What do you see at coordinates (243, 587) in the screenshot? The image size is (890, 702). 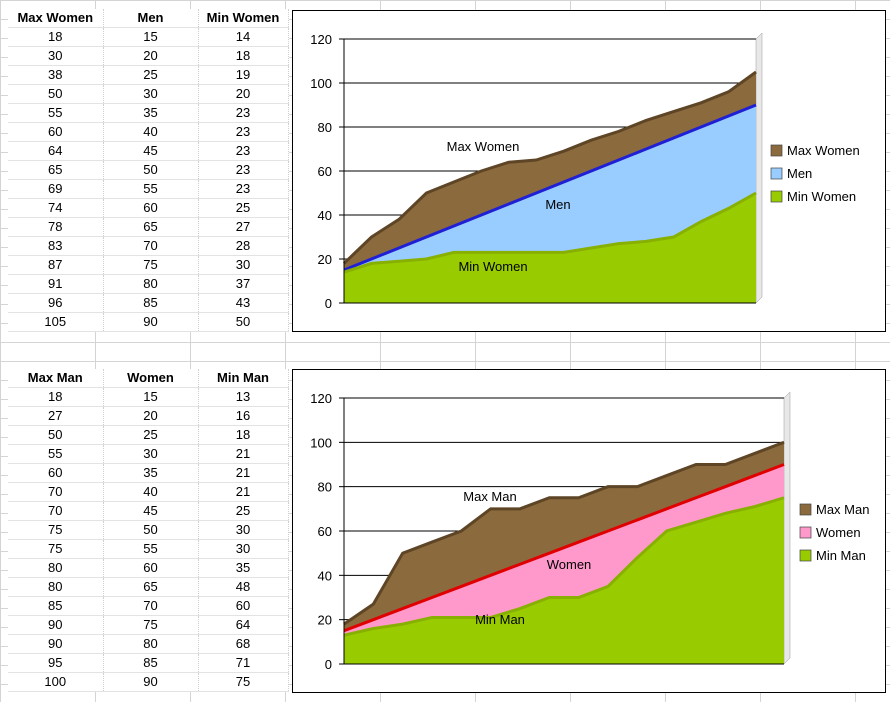 I see `table-cell: 48` at bounding box center [243, 587].